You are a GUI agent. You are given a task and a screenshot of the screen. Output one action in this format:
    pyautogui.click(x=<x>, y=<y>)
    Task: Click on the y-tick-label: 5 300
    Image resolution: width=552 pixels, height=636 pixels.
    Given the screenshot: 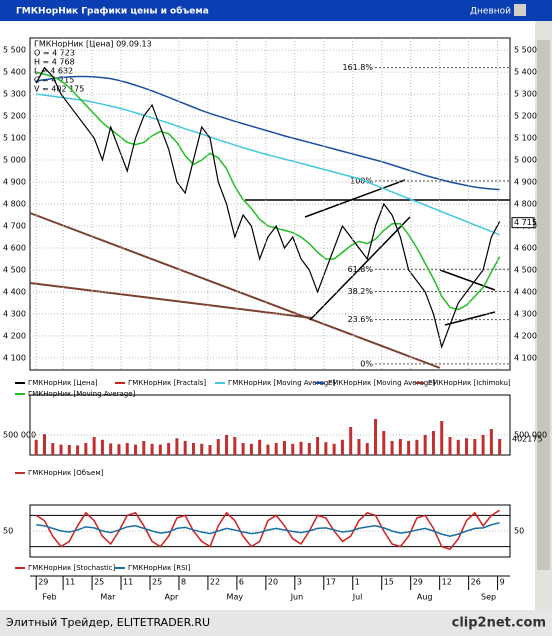 What is the action you would take?
    pyautogui.click(x=14, y=94)
    